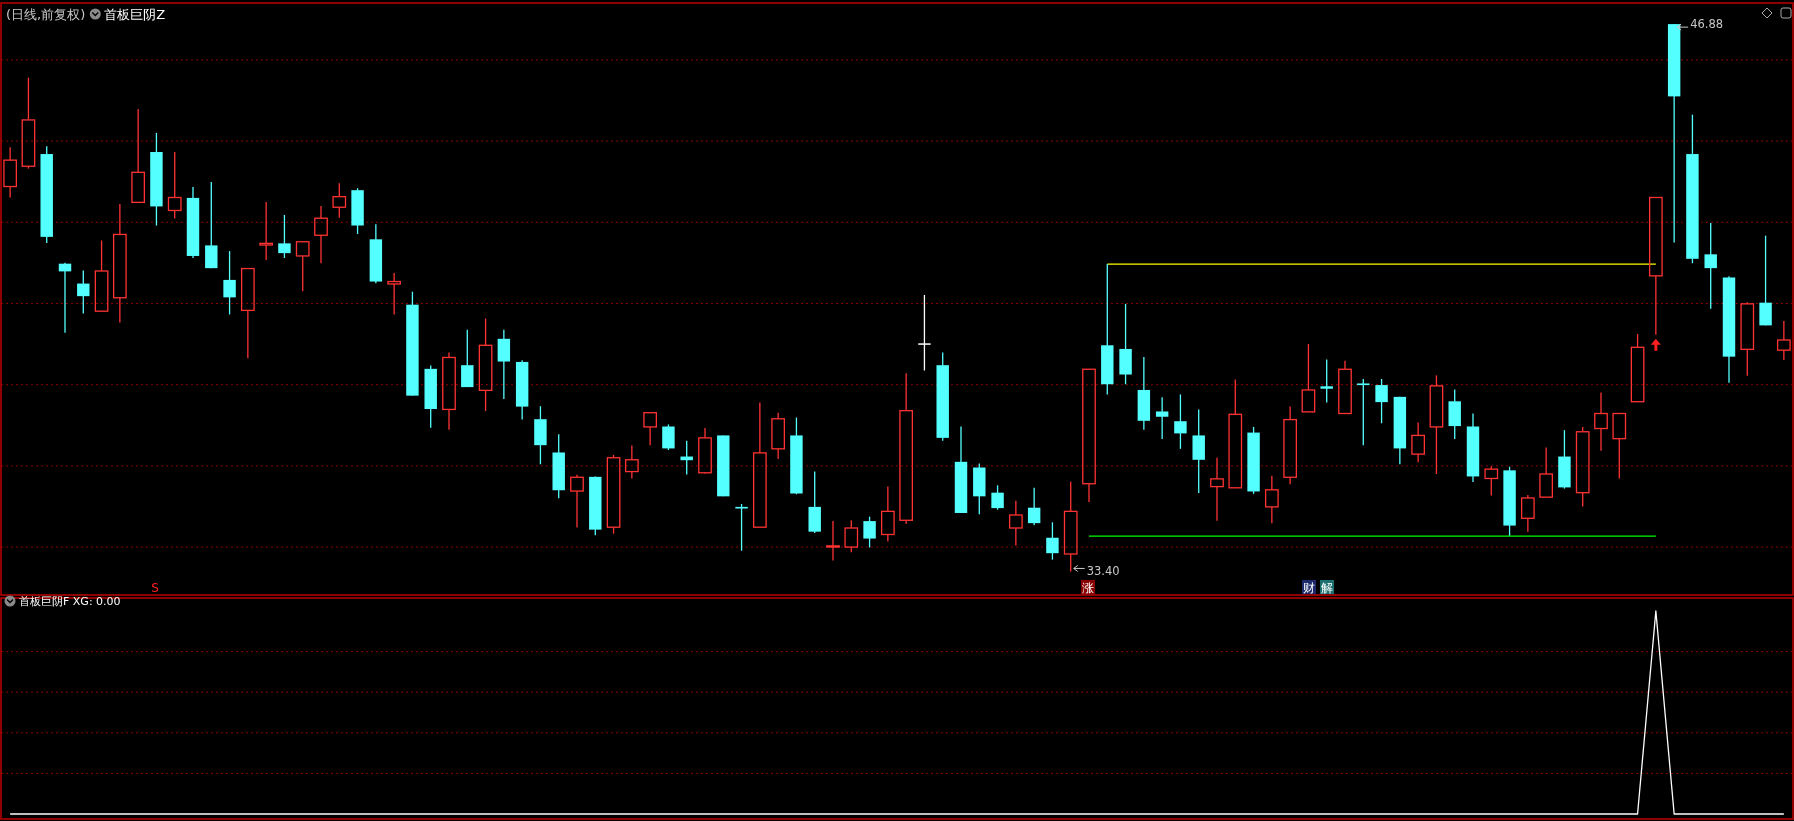 The height and width of the screenshot is (821, 1794). What do you see at coordinates (1327, 588) in the screenshot?
I see `annotation: 解` at bounding box center [1327, 588].